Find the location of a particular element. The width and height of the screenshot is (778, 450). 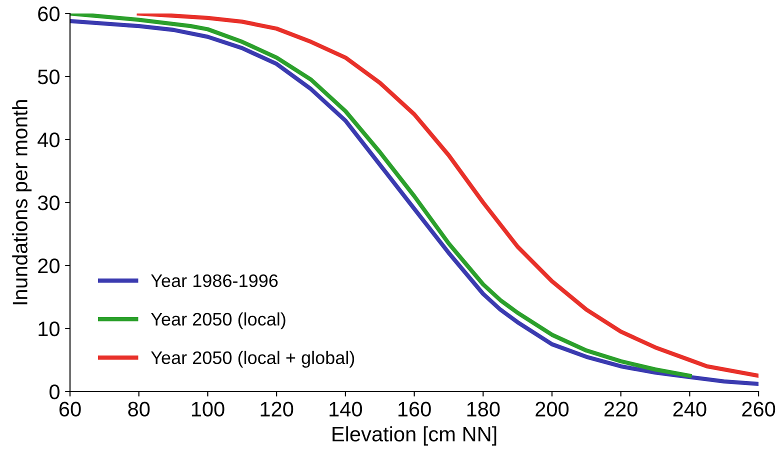

legend-label: Year 1986-1996 is located at coordinates (214, 281).